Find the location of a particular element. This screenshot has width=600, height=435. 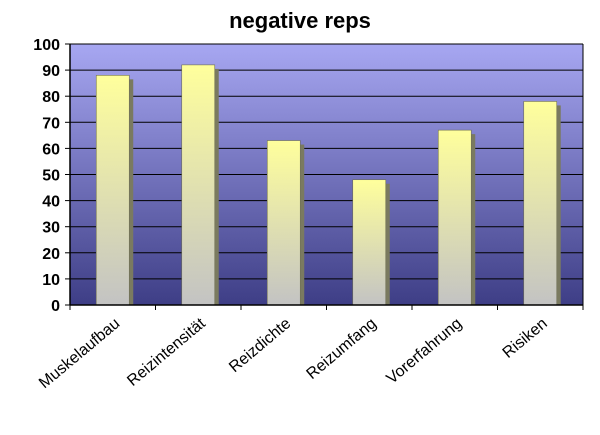

y-tick-label: 60 is located at coordinates (51, 149).